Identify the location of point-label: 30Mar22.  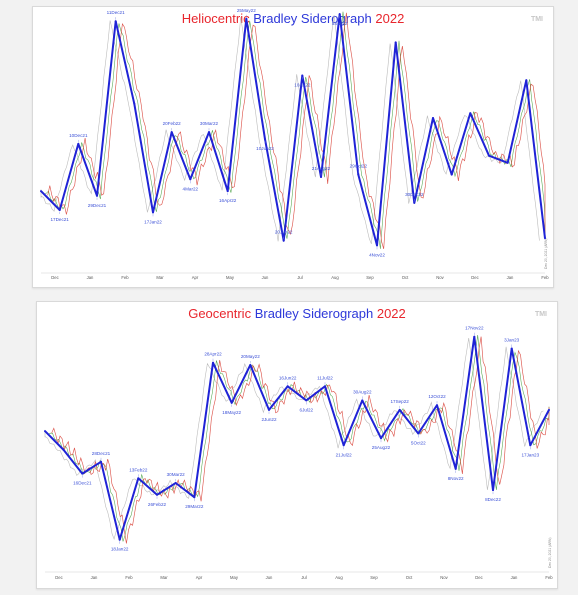
(209, 123).